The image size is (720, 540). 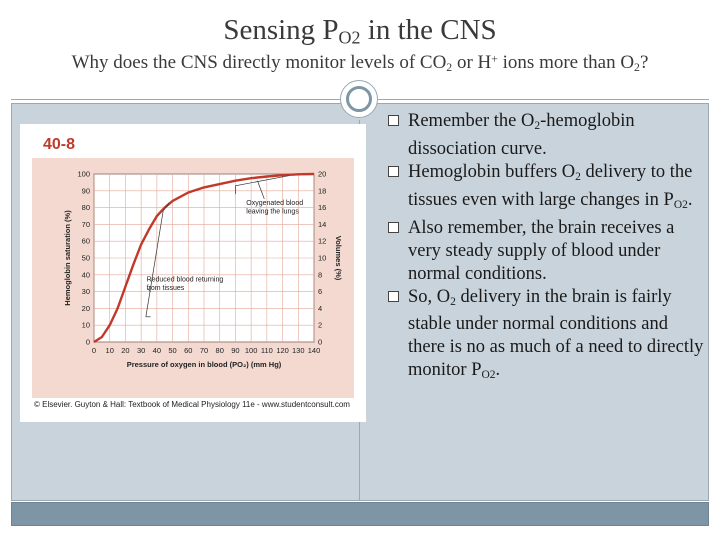 I want to click on y-tick-label: 90, so click(x=86, y=190).